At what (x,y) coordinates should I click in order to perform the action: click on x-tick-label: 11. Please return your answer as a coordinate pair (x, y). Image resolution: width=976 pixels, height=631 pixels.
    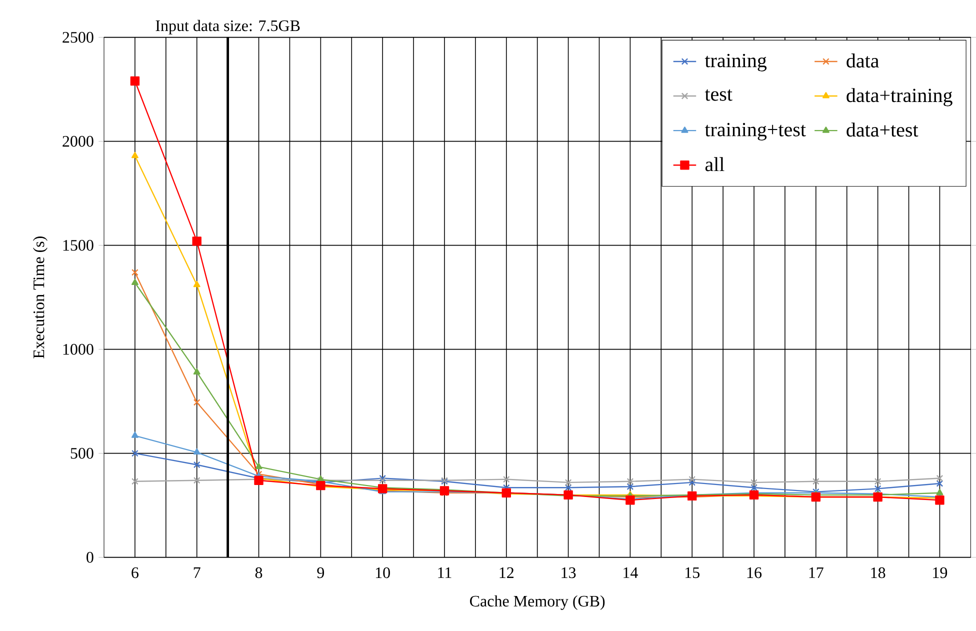
    Looking at the image, I should click on (445, 573).